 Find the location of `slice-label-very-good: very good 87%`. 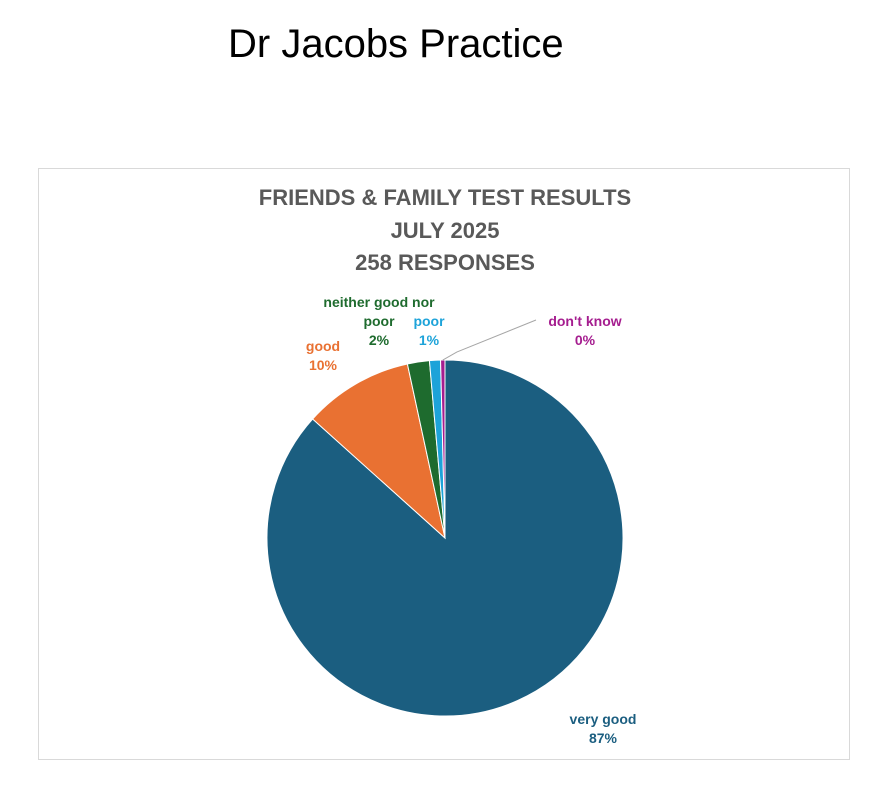

slice-label-very-good: very good 87% is located at coordinates (603, 728).